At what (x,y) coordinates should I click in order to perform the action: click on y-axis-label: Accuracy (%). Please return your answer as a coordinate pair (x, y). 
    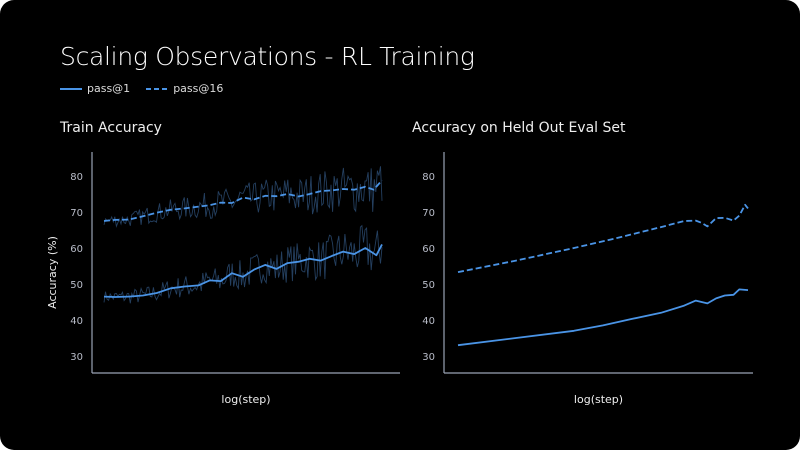
    Looking at the image, I should click on (52, 272).